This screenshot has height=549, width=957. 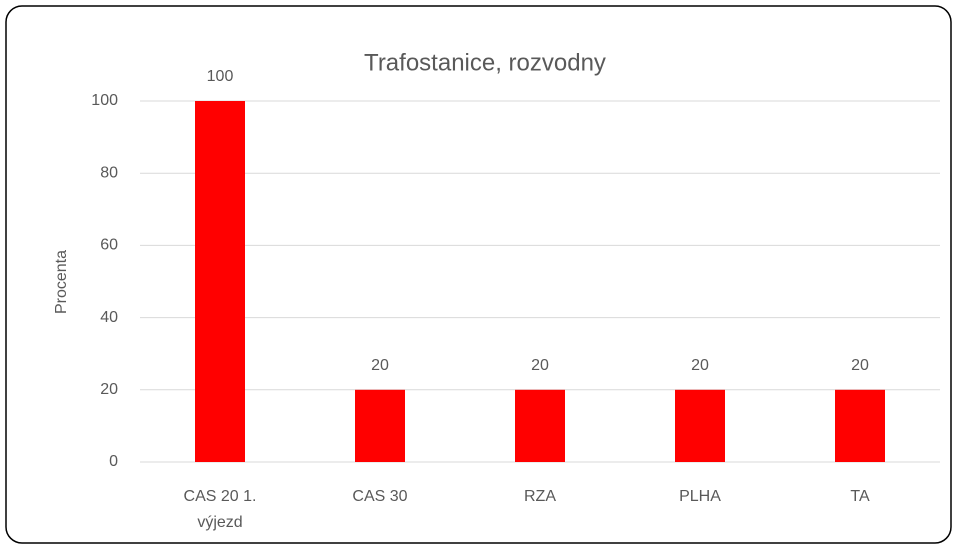 I want to click on y-tick-label: 100, so click(x=104, y=100).